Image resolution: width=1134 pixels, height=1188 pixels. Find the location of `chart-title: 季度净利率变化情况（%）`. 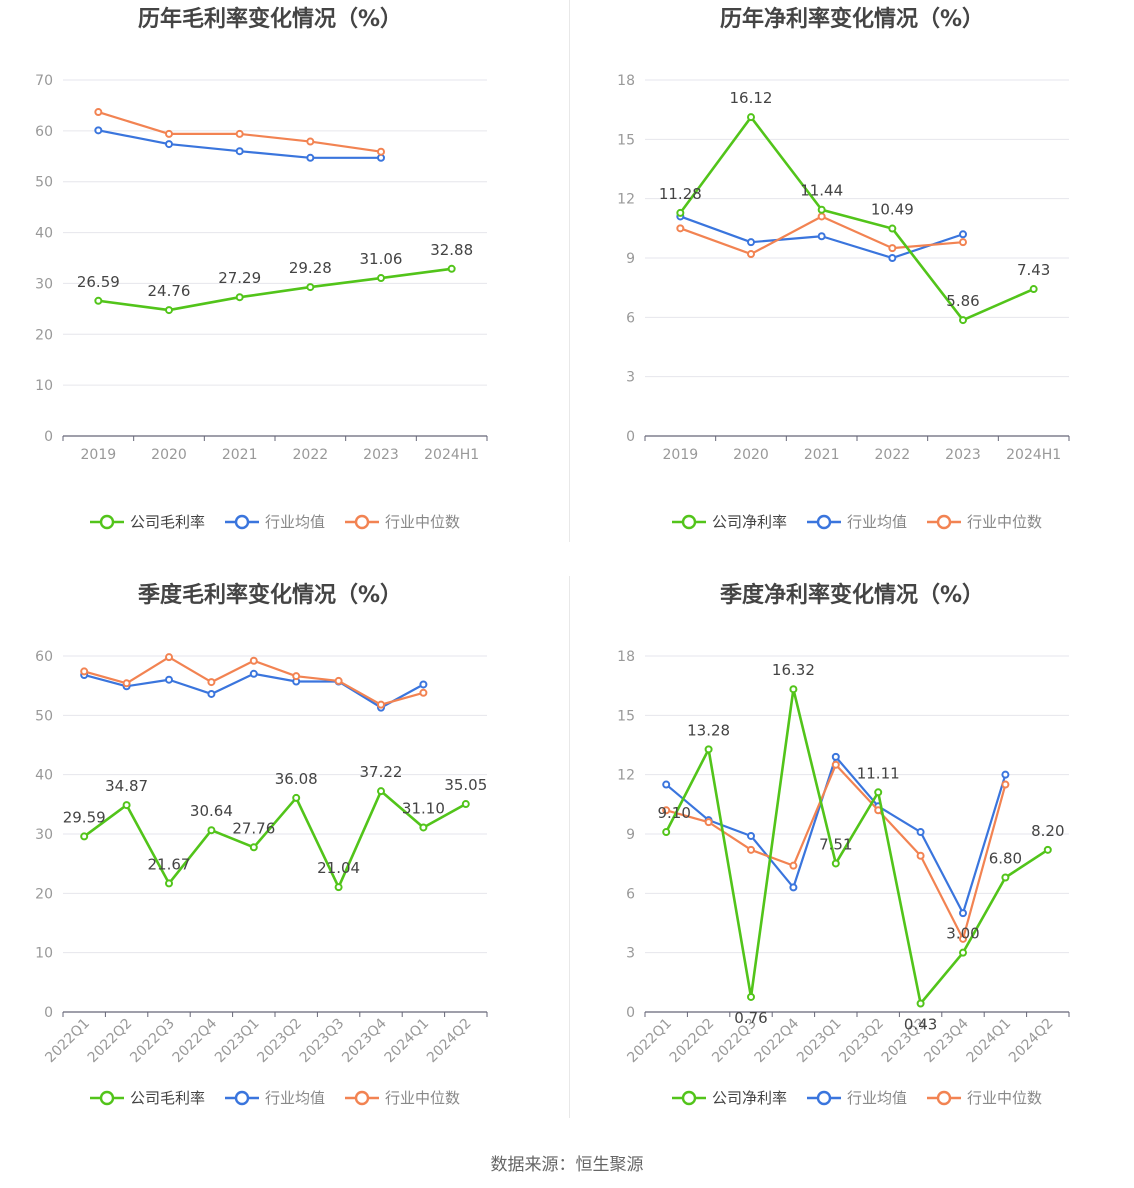

chart-title: 季度净利率变化情况（%） is located at coordinates (852, 595).